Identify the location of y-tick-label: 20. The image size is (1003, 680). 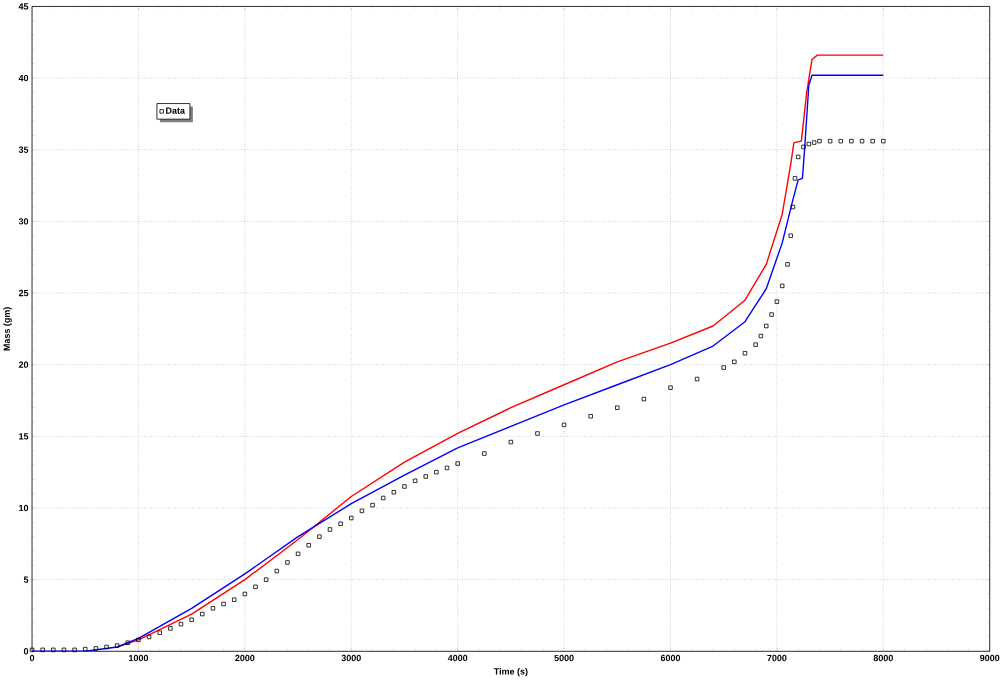
(23, 365).